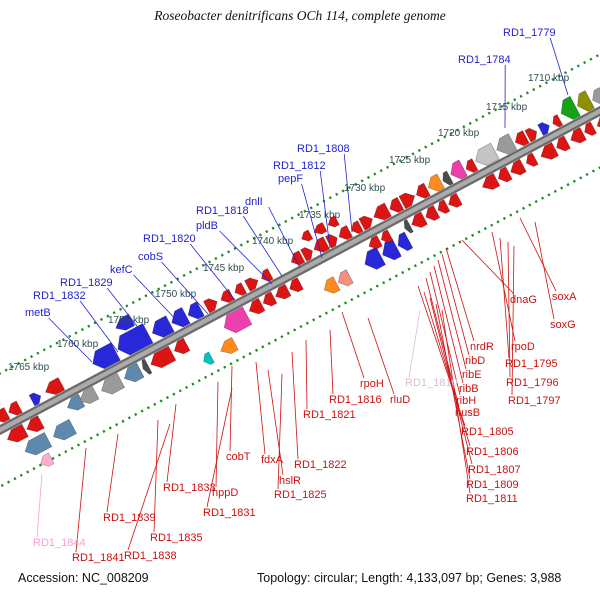  Describe the element at coordinates (98, 558) in the screenshot. I see `gene-label: RD1_1841` at that location.